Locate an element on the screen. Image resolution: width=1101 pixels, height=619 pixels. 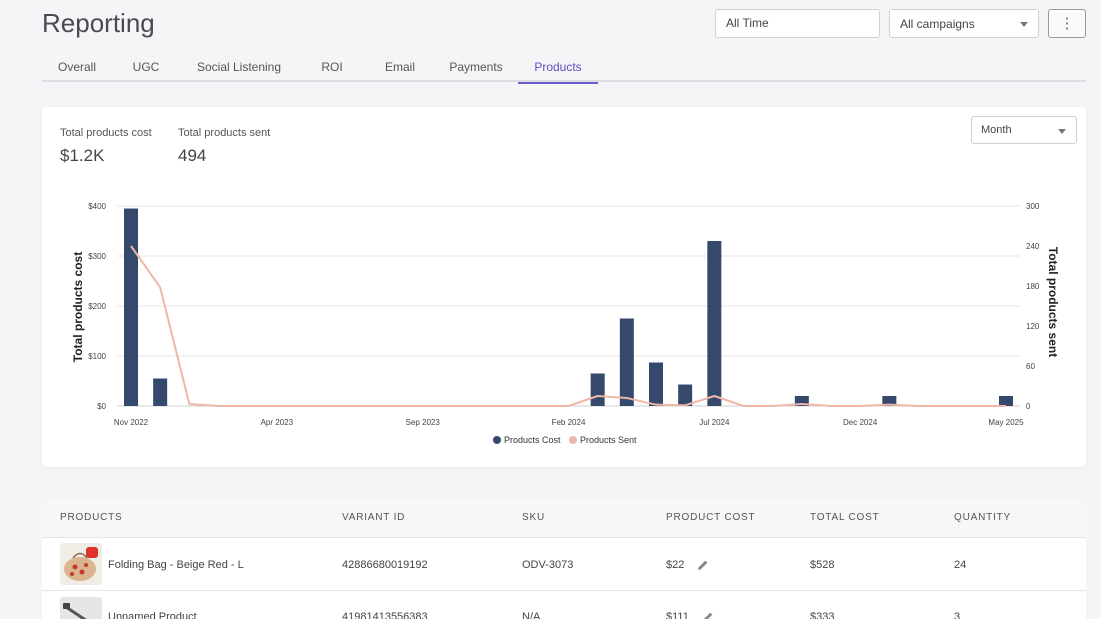
chart-legend: Products Cost Products Sent is located at coordinates (565, 440).